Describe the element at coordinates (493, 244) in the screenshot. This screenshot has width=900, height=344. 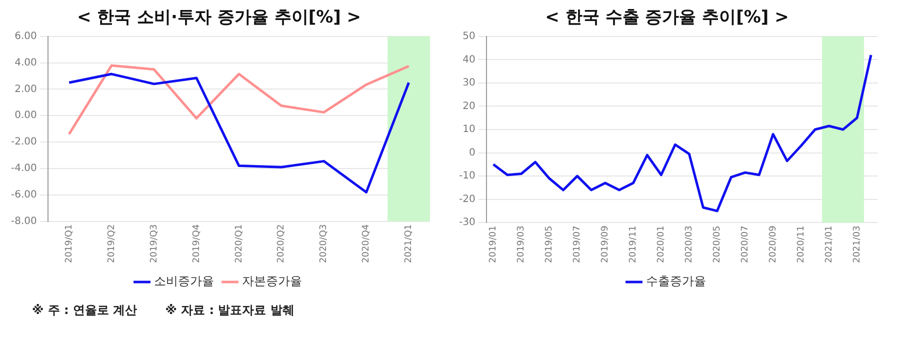
I see `x-tick-label: 2019/01` at that location.